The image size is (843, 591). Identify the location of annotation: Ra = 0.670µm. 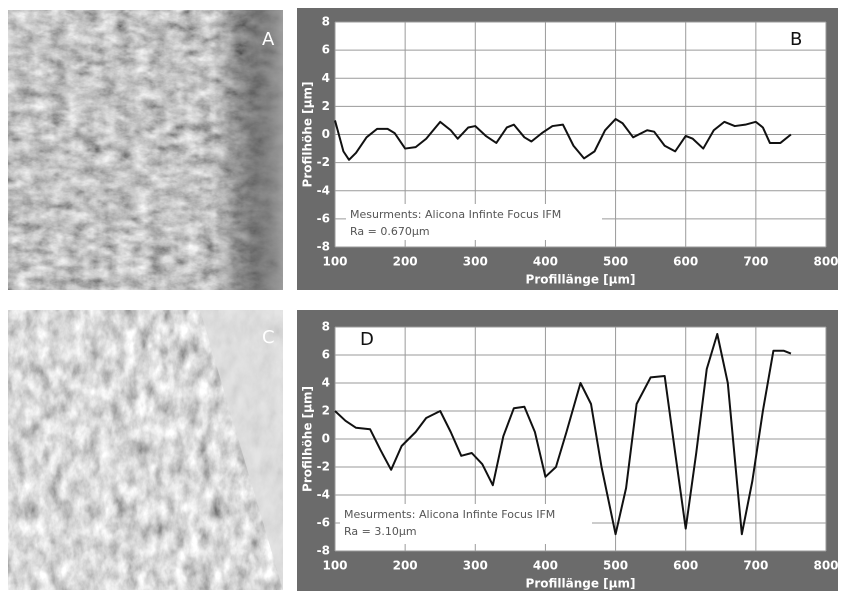
(390, 231).